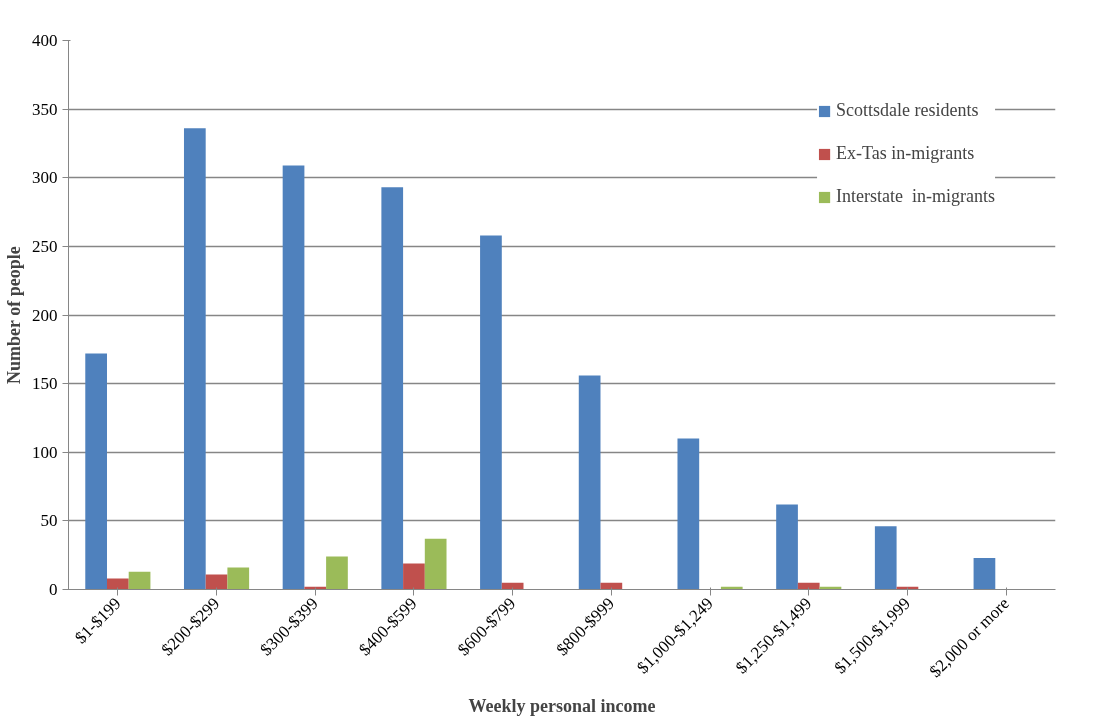 The image size is (1101, 724). I want to click on legend-label: Interstate in-migrants, so click(915, 196).